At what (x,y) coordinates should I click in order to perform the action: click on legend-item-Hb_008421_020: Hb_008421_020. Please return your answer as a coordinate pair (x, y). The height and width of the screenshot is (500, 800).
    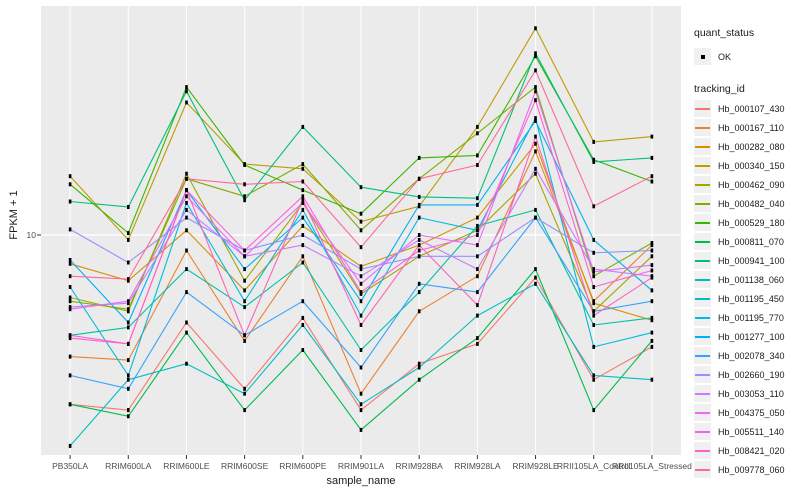
    Looking at the image, I should click on (747, 450).